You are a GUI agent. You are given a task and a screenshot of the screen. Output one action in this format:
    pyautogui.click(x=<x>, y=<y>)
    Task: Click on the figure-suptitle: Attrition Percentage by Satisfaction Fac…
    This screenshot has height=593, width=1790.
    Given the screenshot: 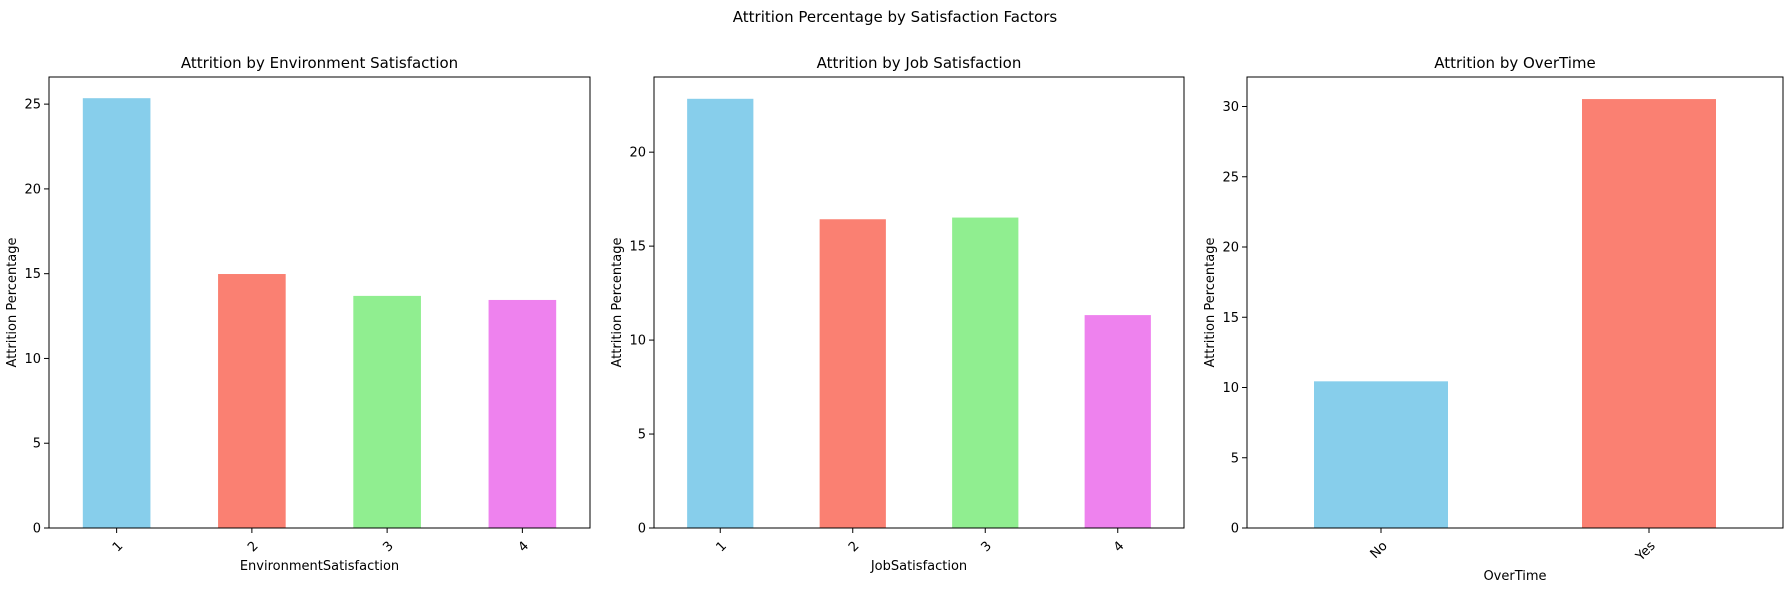 What is the action you would take?
    pyautogui.click(x=895, y=17)
    